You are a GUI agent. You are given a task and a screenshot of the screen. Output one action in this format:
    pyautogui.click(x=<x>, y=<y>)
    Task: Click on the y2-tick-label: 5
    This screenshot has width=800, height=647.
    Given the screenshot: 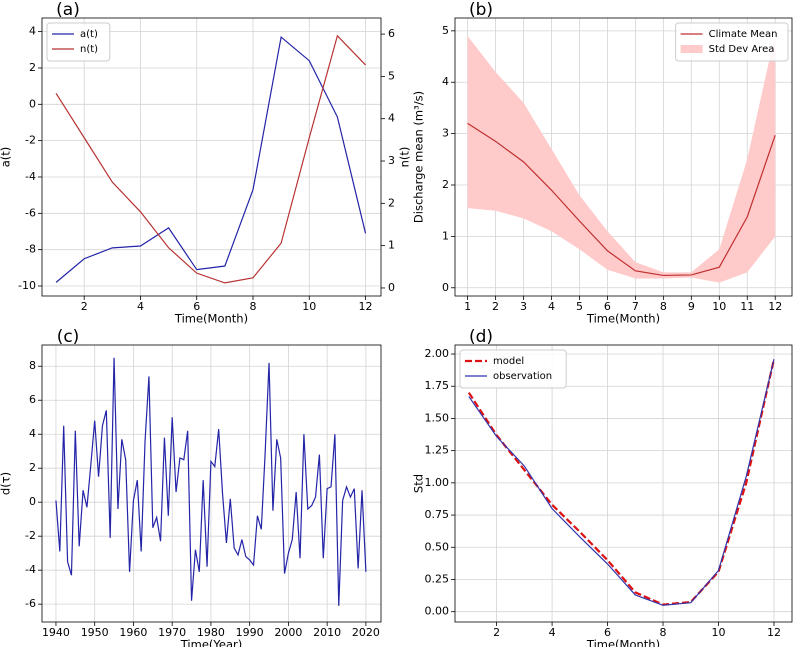 What is the action you would take?
    pyautogui.click(x=391, y=75)
    